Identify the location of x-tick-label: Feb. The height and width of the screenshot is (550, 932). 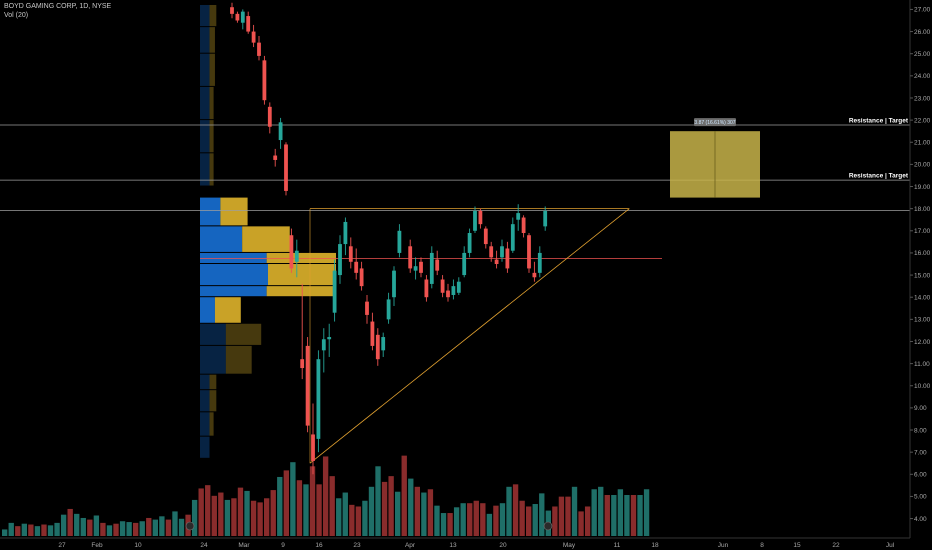
(97, 545).